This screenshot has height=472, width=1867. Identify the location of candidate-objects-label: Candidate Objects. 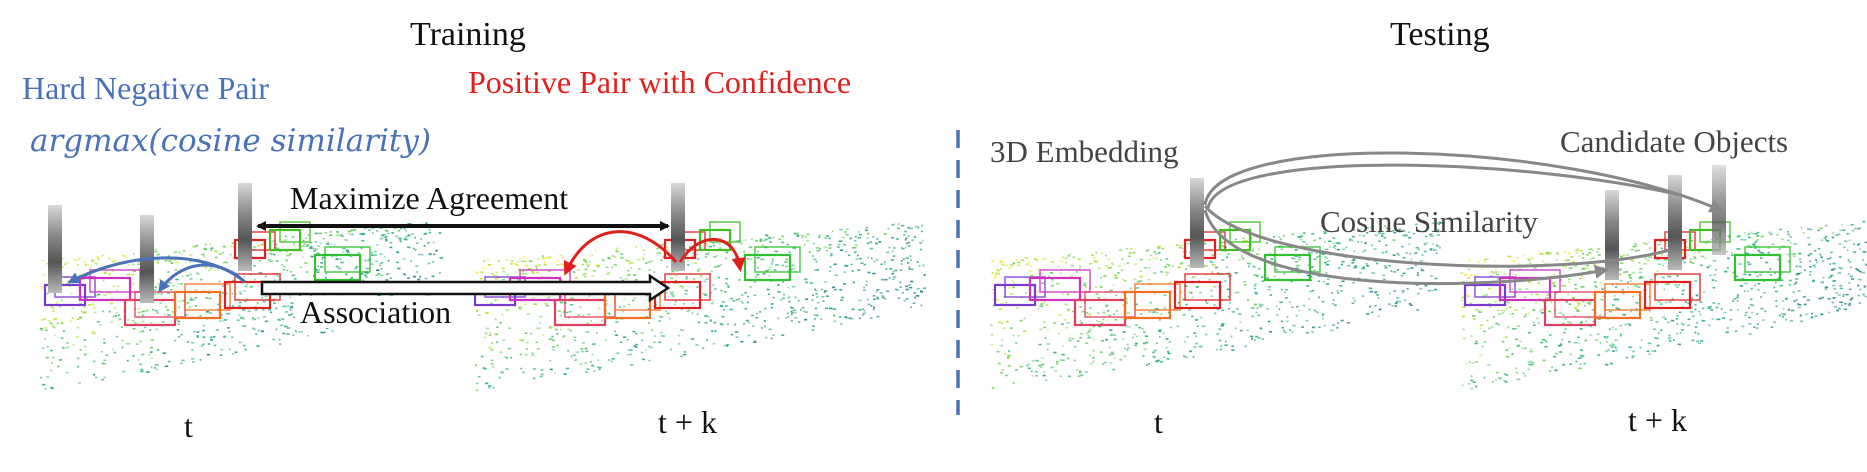
(1674, 141).